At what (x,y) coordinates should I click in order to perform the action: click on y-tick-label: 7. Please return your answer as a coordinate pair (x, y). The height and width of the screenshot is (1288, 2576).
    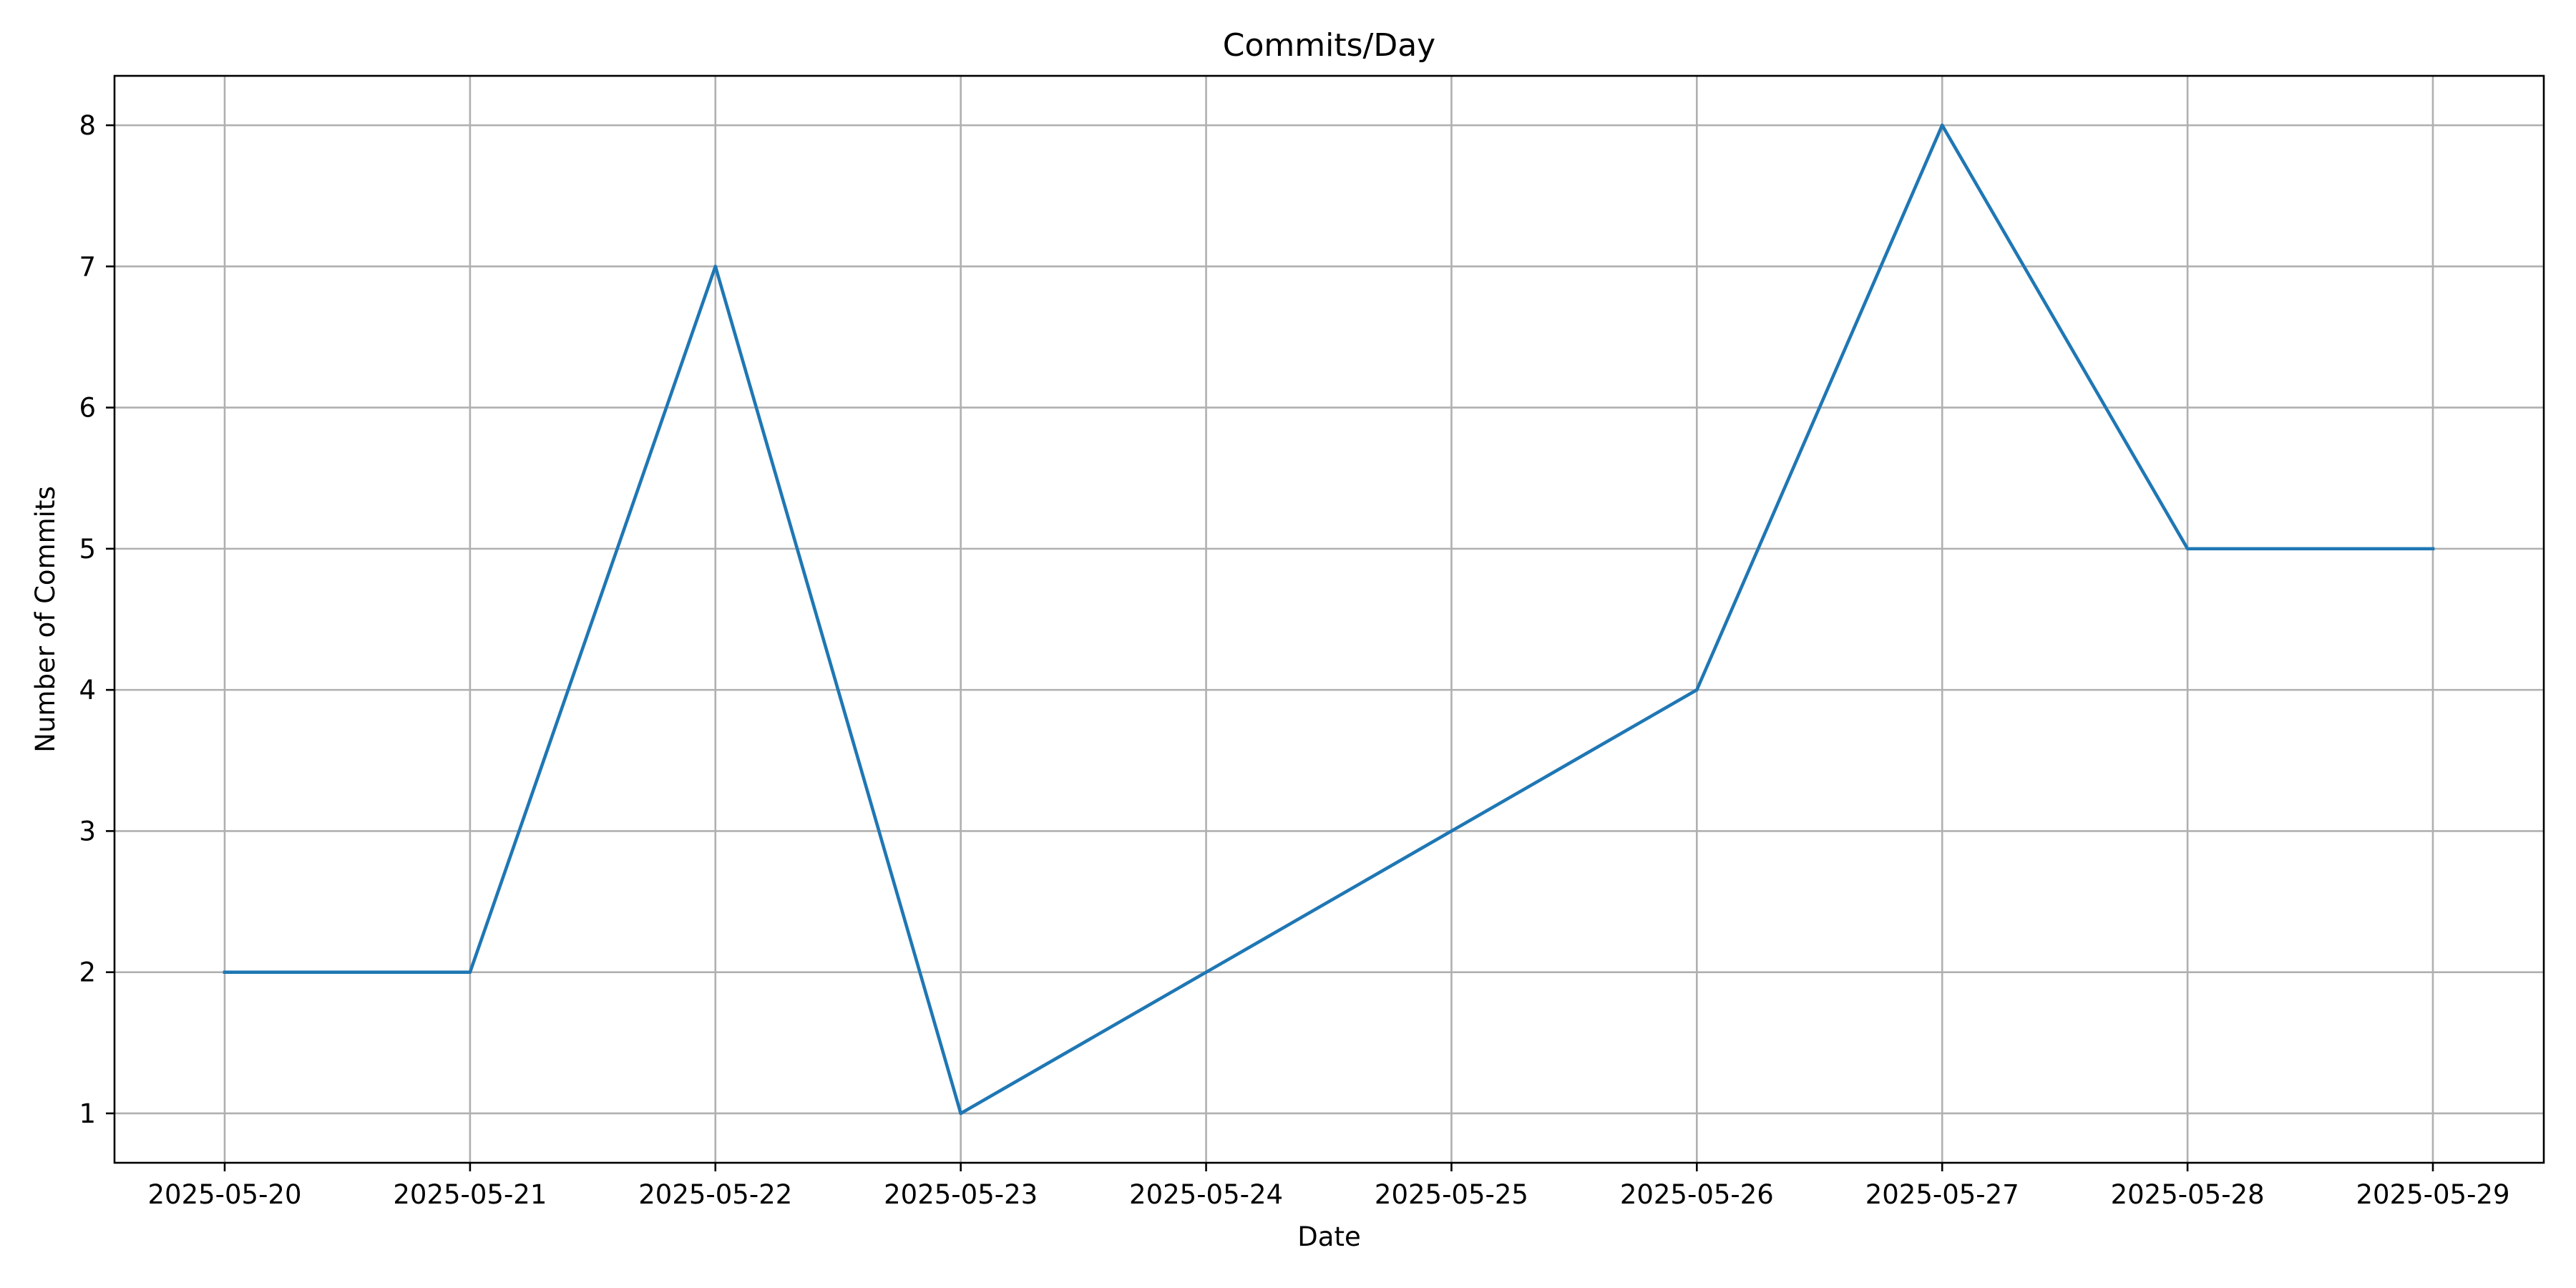
    Looking at the image, I should click on (87, 266).